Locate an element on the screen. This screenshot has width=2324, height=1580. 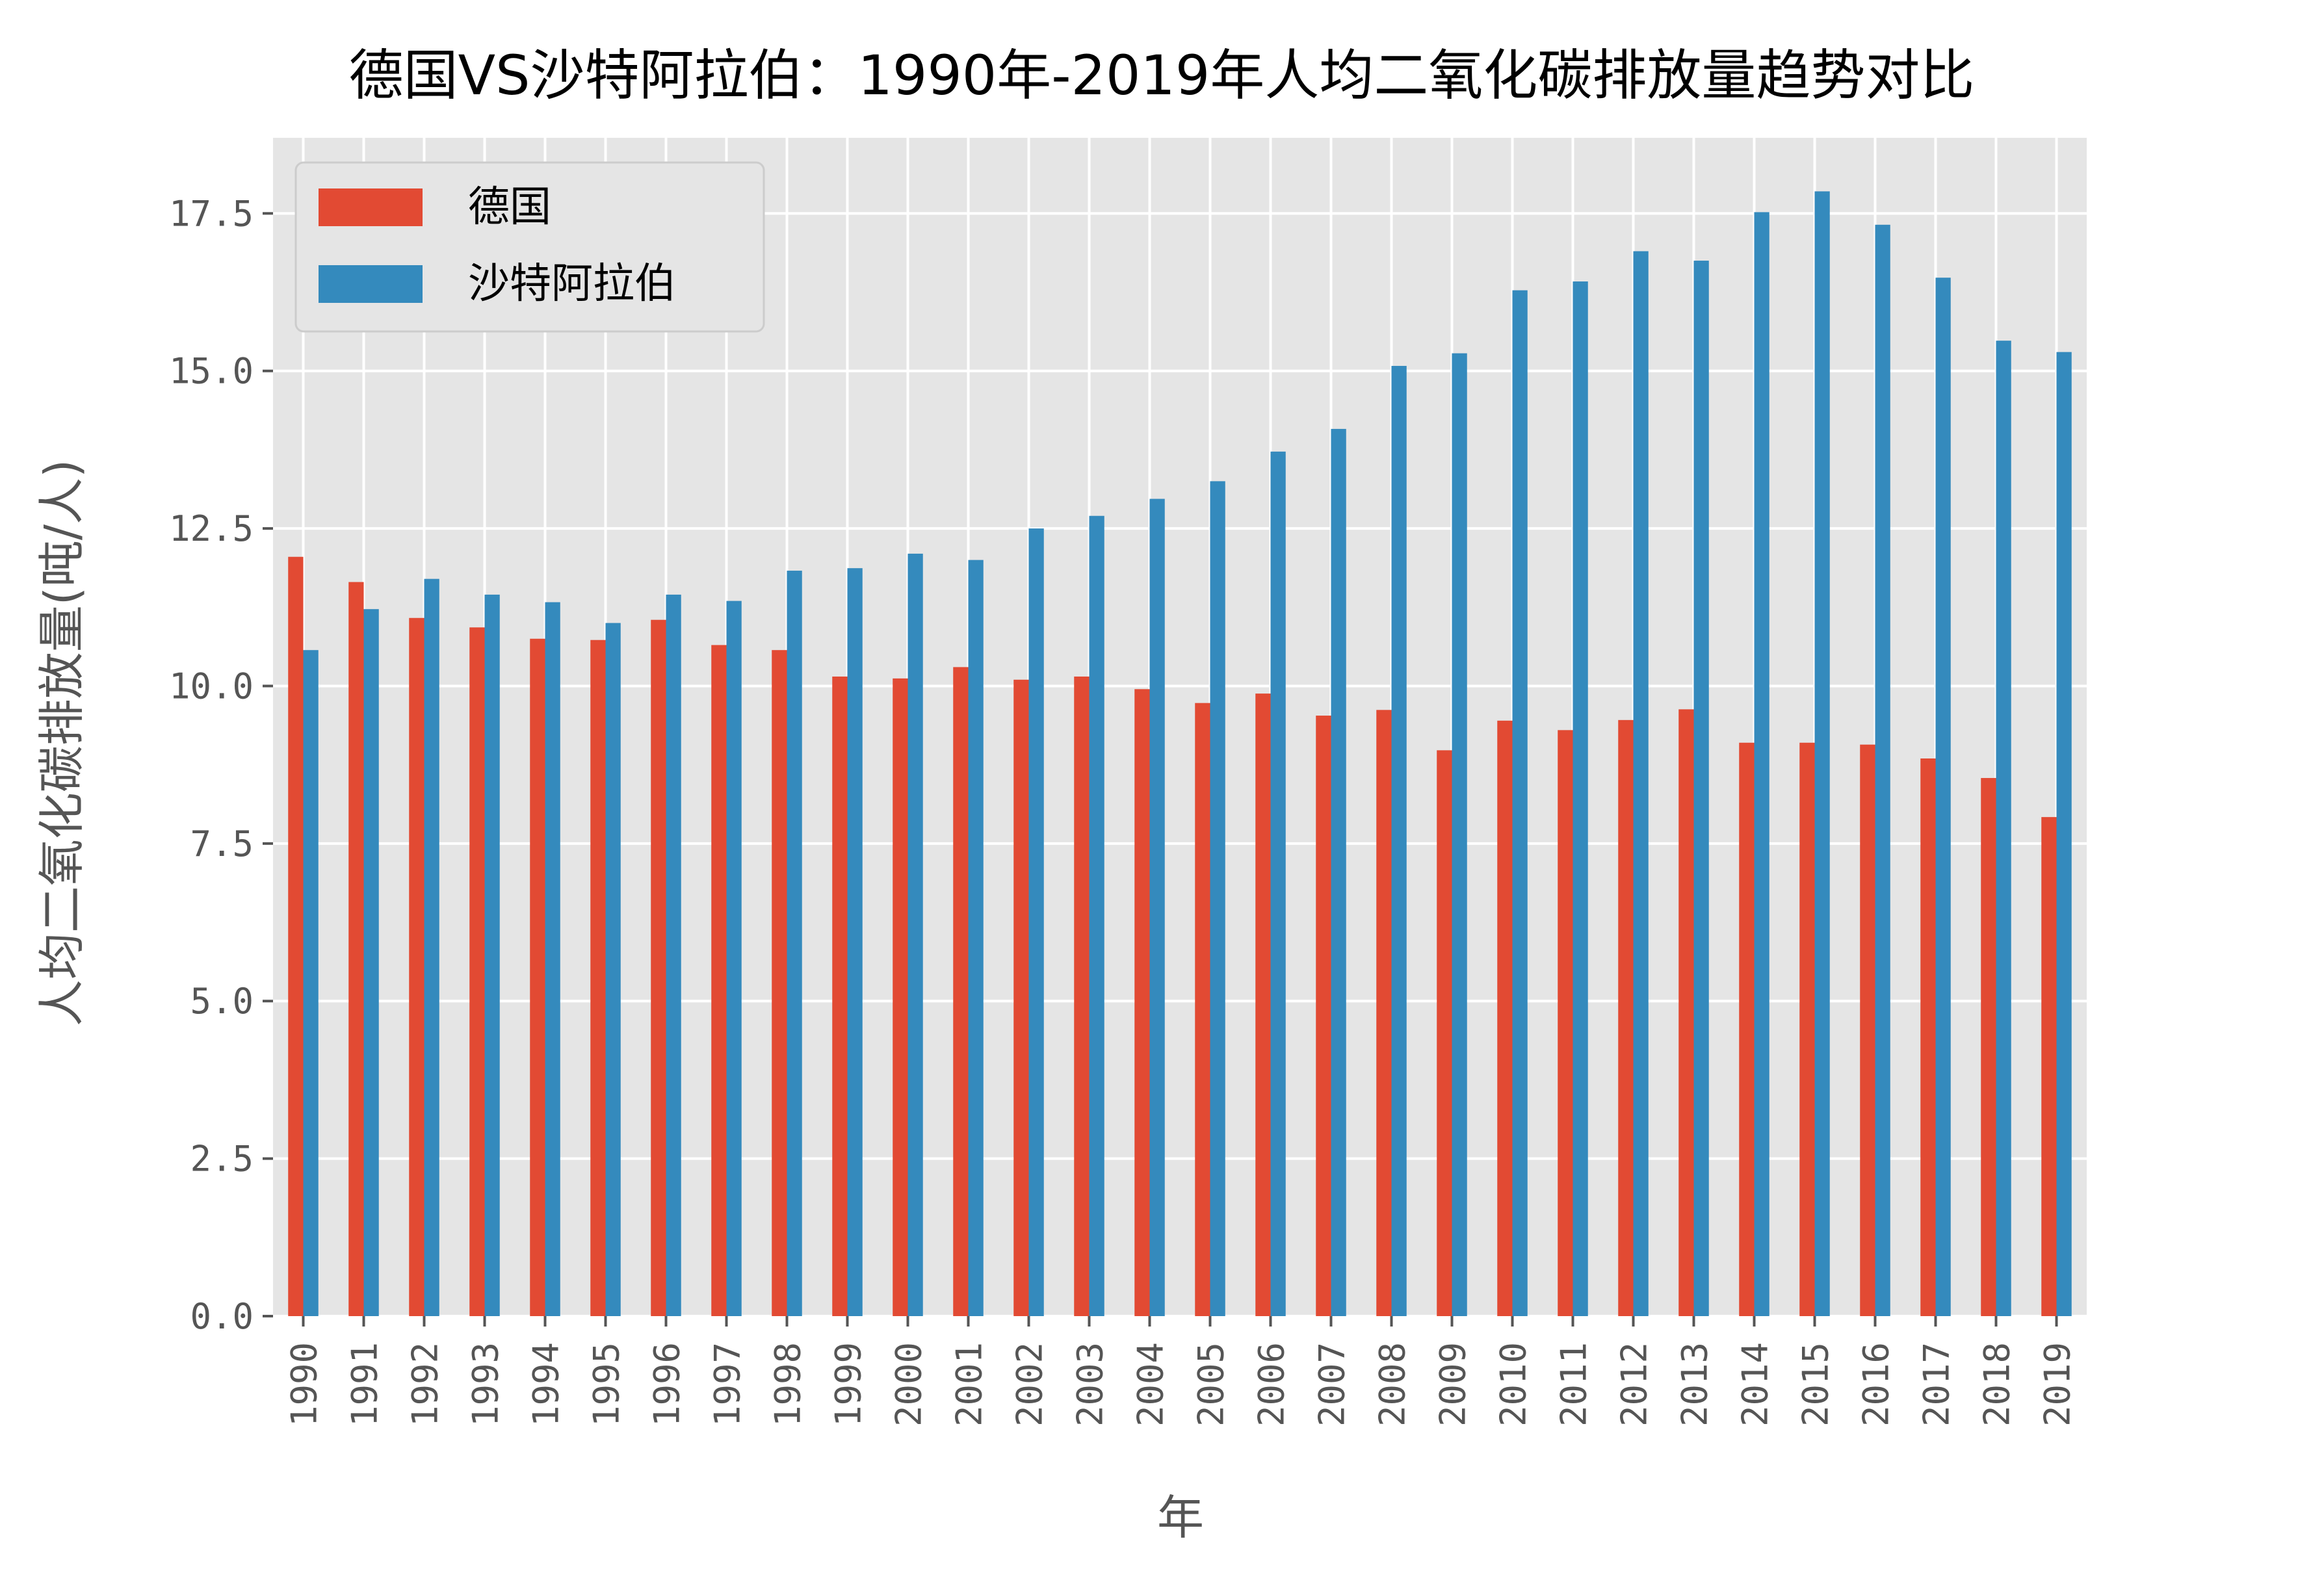
x-tick-label: 2018 is located at coordinates (1998, 1384).